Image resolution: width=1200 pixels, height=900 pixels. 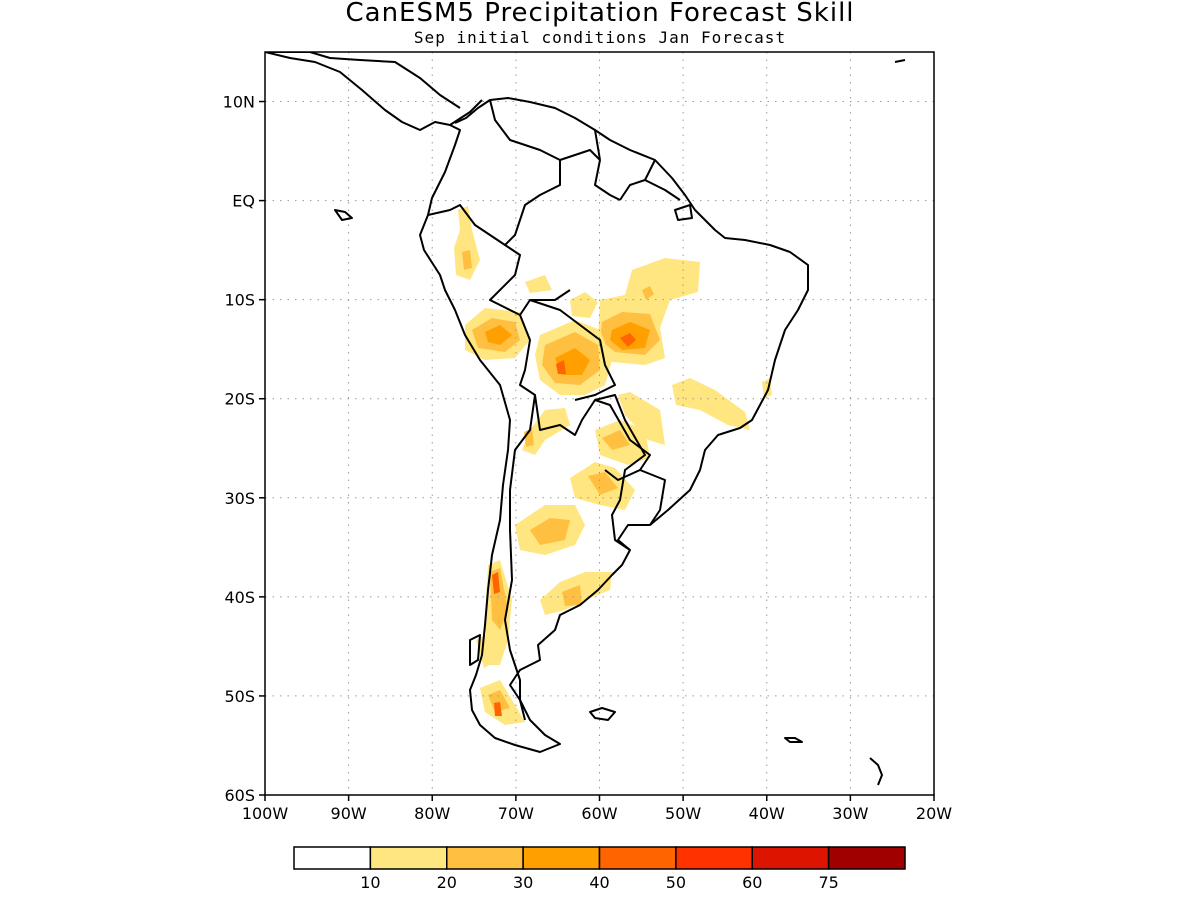 I want to click on map-title: CanESM5 Precipitation Forecast Skill, so click(x=600, y=14).